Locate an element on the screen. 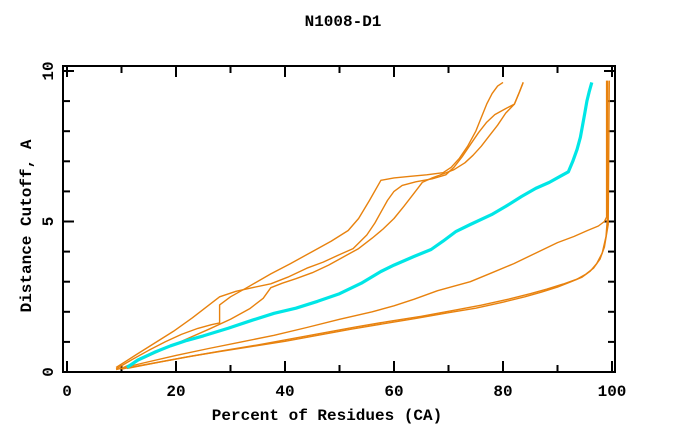  x-tick-label: 60 is located at coordinates (393, 392).